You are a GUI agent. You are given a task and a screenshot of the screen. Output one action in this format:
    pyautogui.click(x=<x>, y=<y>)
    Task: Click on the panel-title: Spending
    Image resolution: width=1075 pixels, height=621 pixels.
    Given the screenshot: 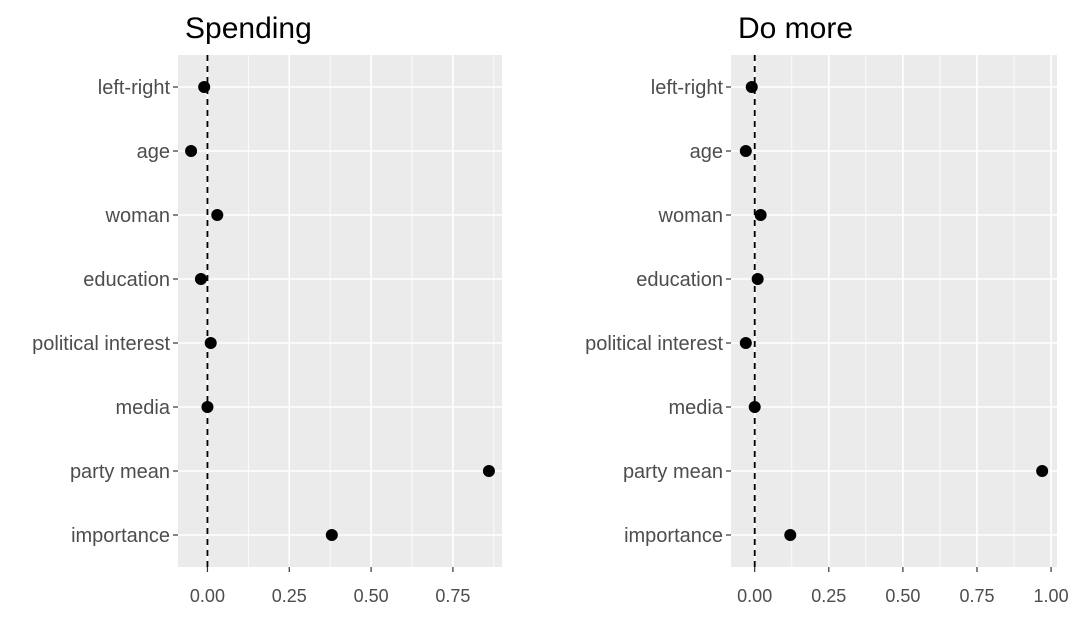 What is the action you would take?
    pyautogui.click(x=248, y=28)
    